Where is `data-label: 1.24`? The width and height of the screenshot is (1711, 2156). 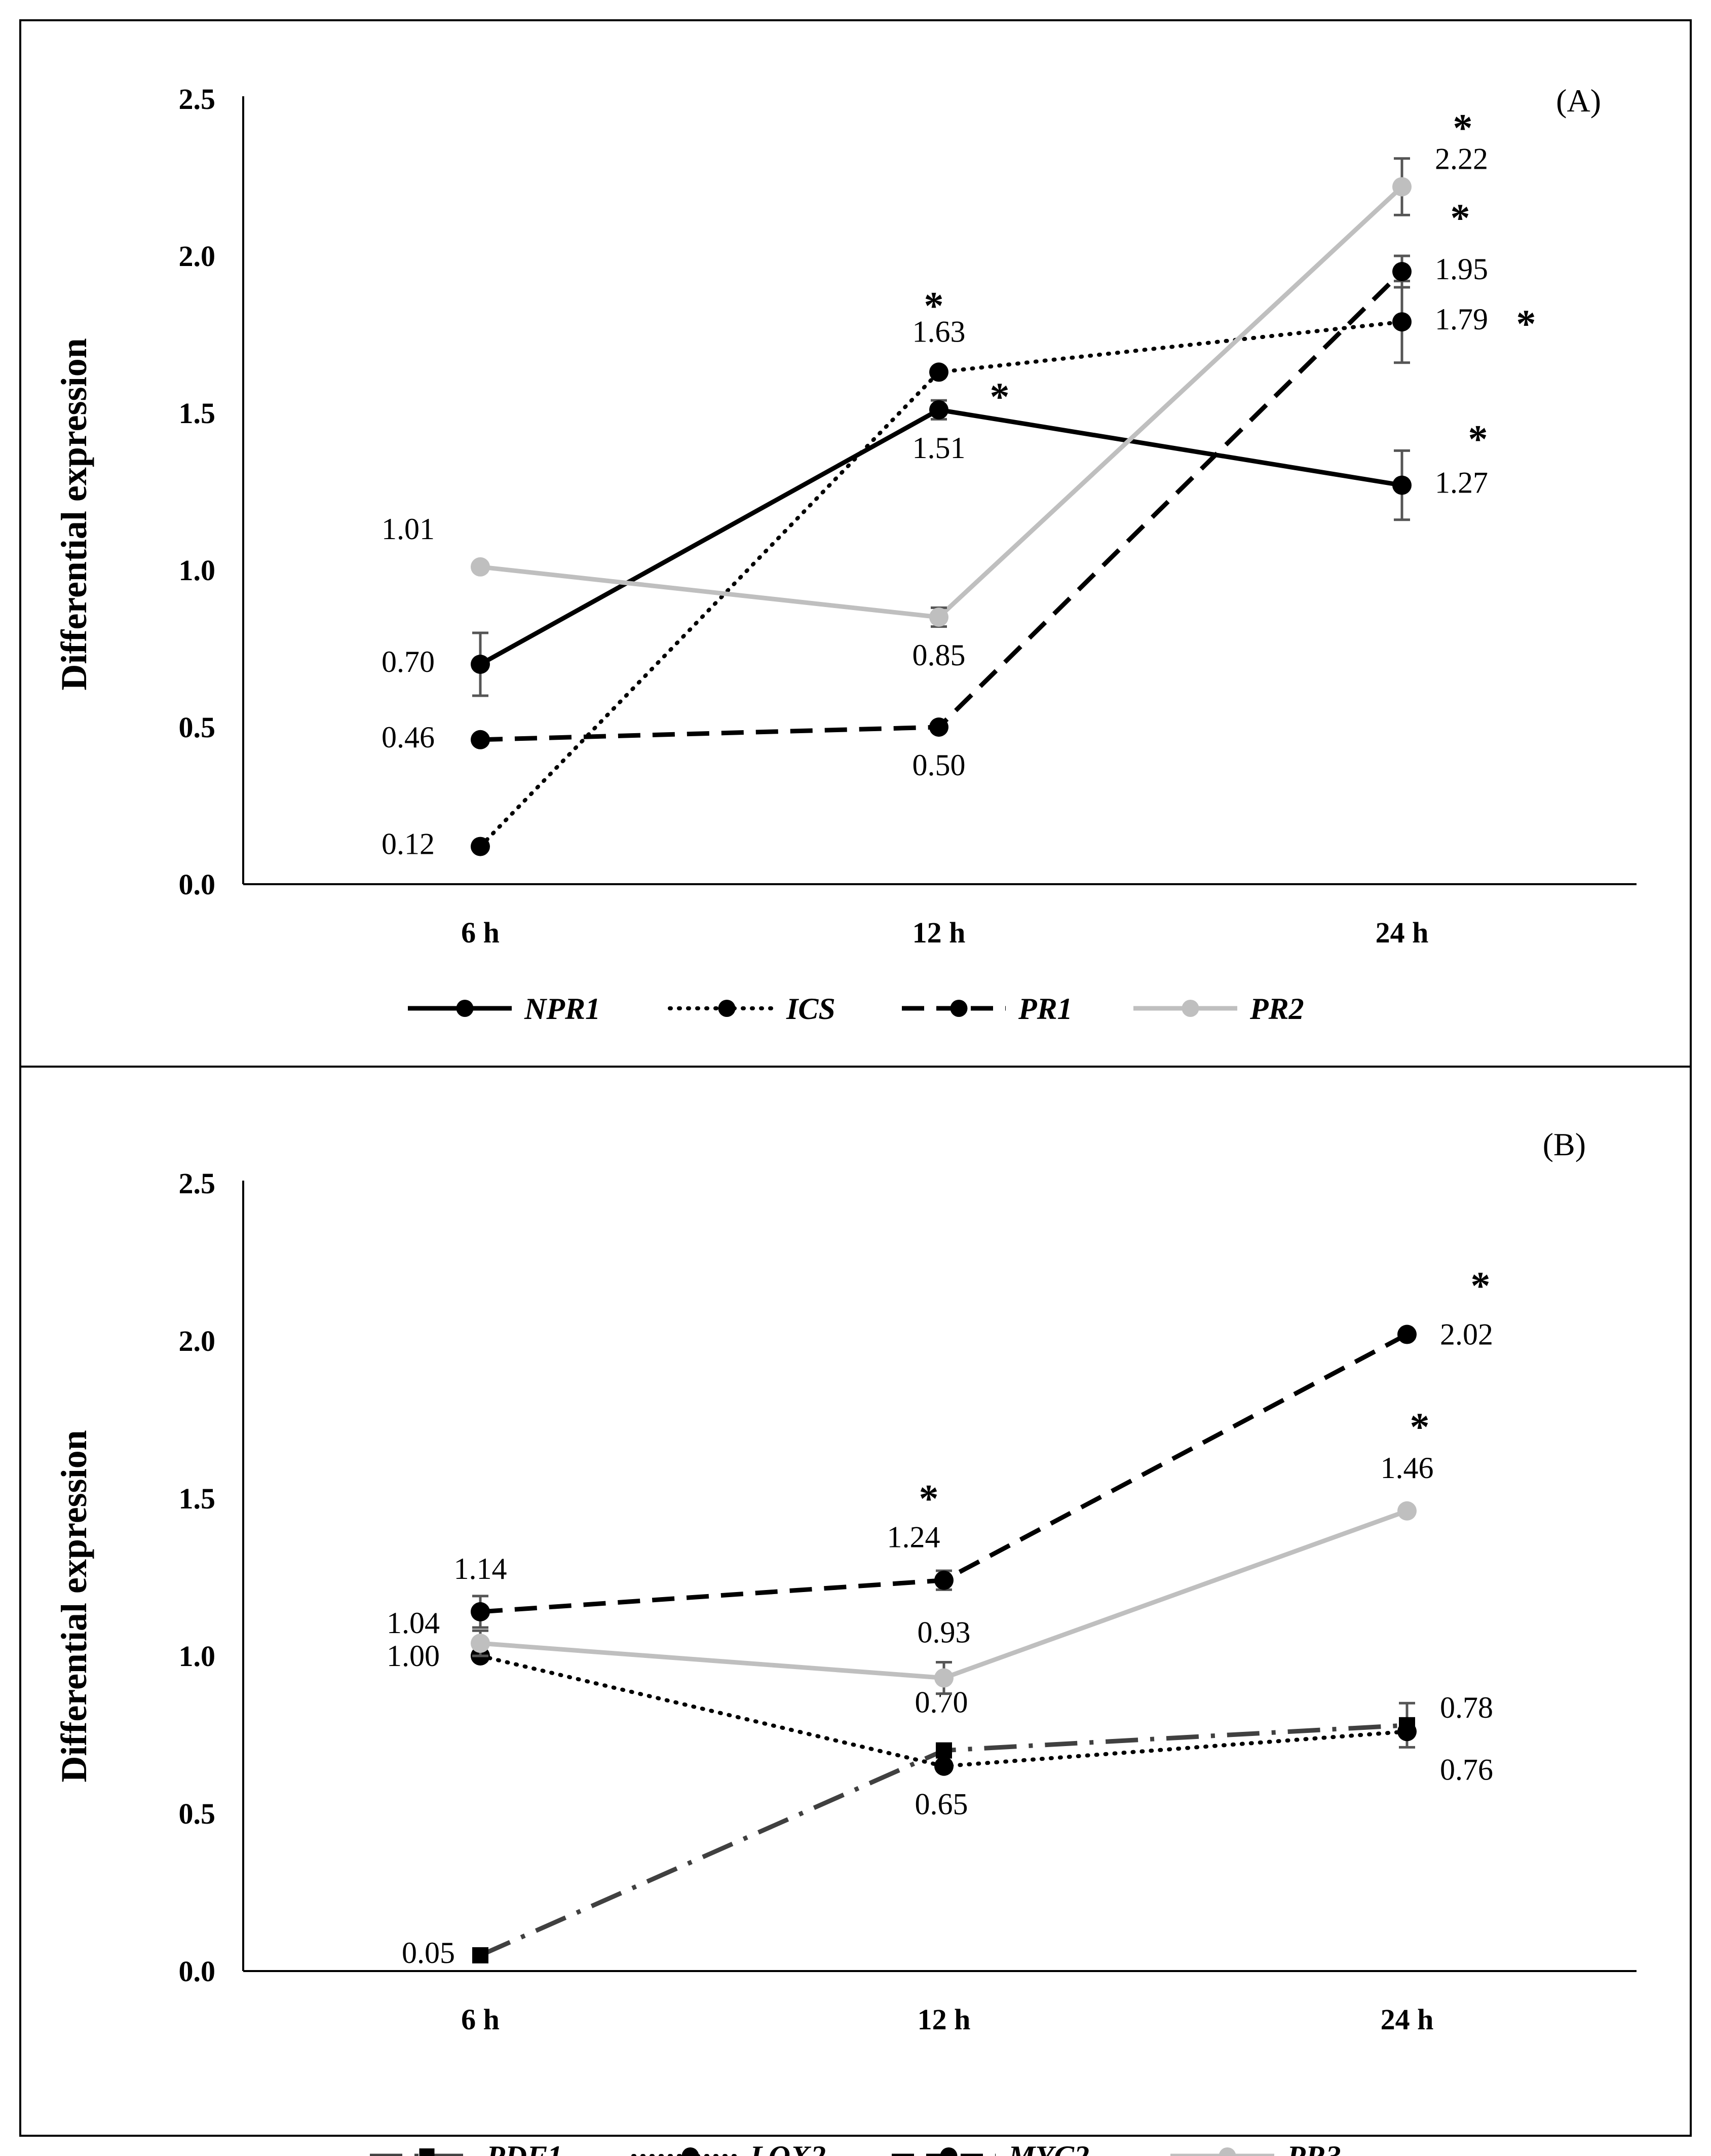
data-label: 1.24 is located at coordinates (913, 1537).